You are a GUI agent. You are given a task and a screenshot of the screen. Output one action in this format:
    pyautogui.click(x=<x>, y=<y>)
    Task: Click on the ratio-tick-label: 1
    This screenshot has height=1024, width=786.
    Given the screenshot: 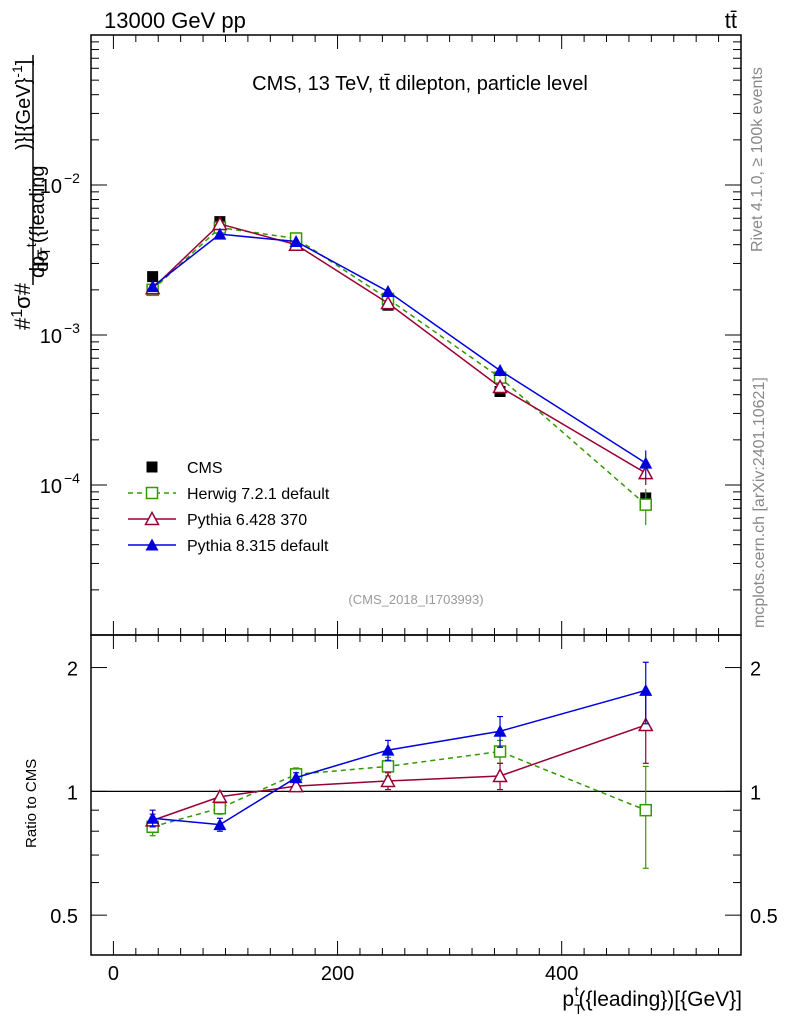 What is the action you would take?
    pyautogui.click(x=72, y=793)
    